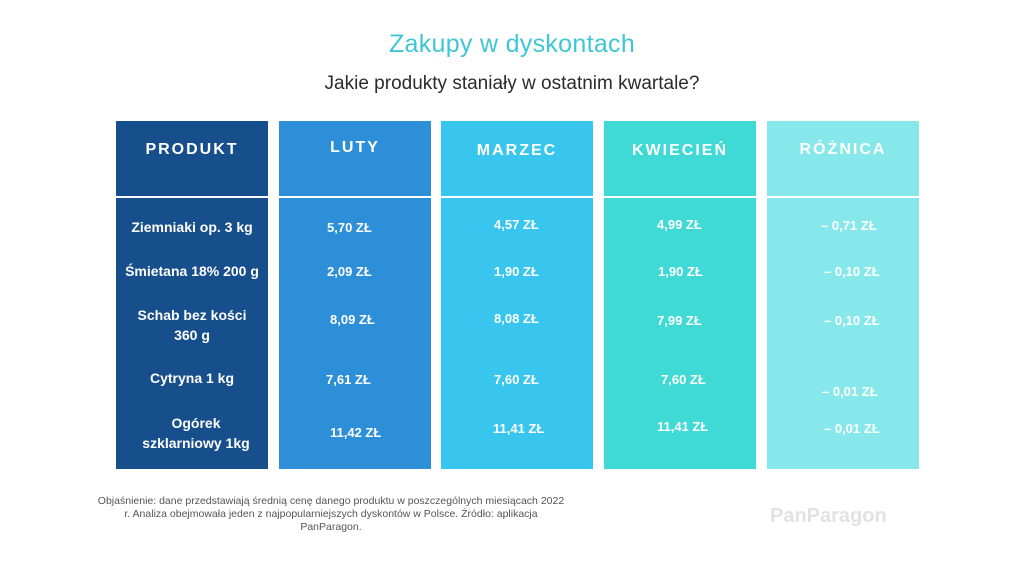 The width and height of the screenshot is (1024, 576). What do you see at coordinates (356, 432) in the screenshot?
I see `value-cell: 11,42 ZŁ` at bounding box center [356, 432].